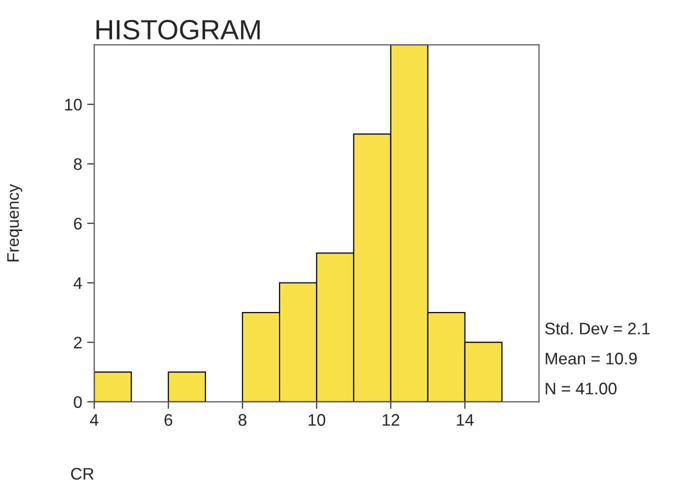  What do you see at coordinates (82, 474) in the screenshot?
I see `x-axis-title: CR` at bounding box center [82, 474].